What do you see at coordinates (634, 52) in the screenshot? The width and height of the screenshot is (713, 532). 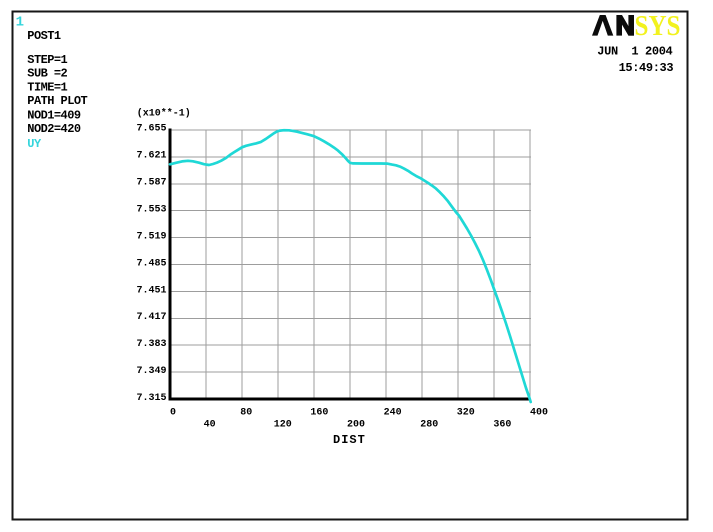 I see `svg-text: JUN 1 2004` at bounding box center [634, 52].